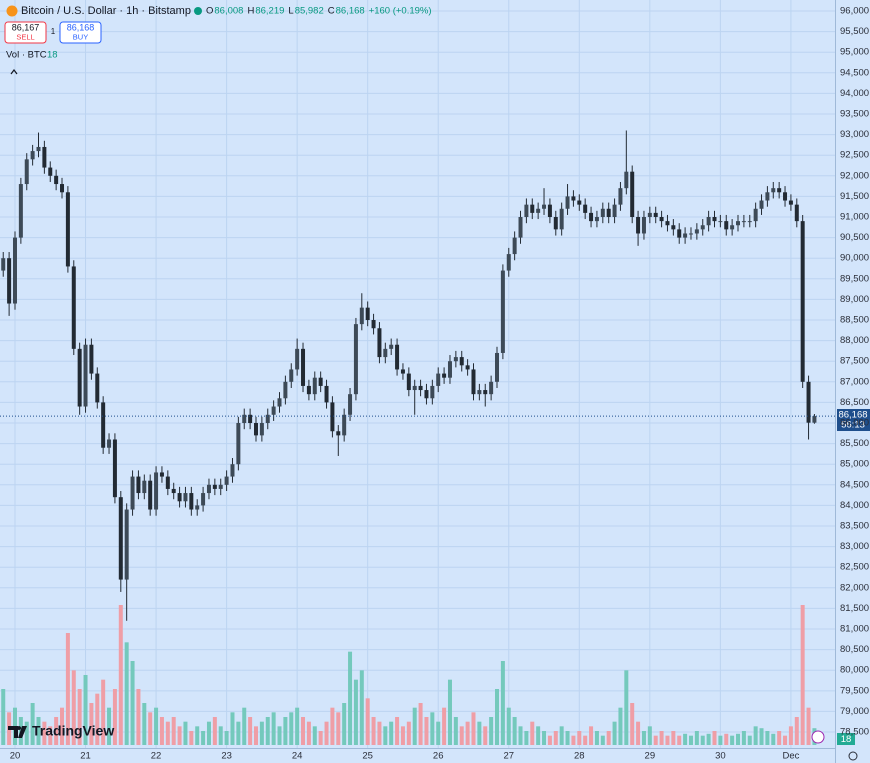  I want to click on y-tick-label: 80,000, so click(854, 670).